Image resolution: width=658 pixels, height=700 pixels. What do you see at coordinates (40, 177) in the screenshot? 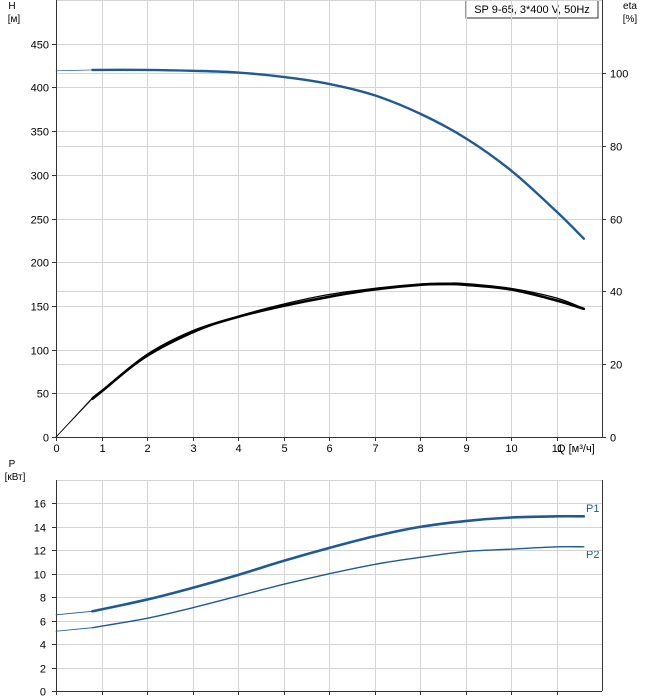
I see `top-y-tick-label: 300` at bounding box center [40, 177].